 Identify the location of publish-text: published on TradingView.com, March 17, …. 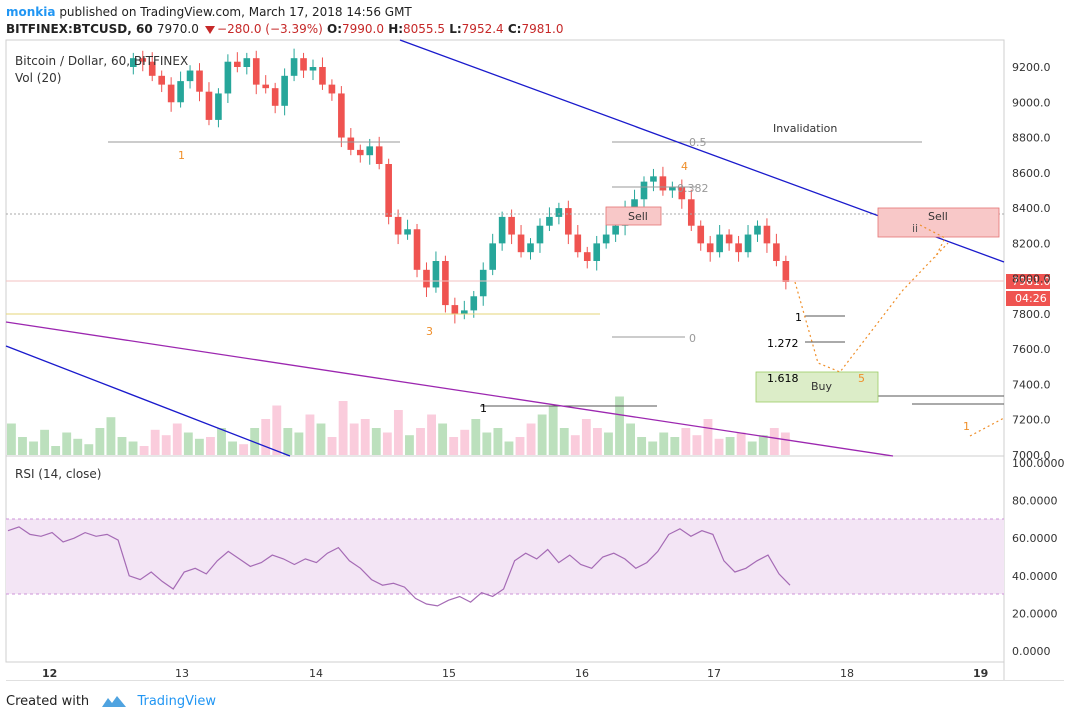
(235, 12).